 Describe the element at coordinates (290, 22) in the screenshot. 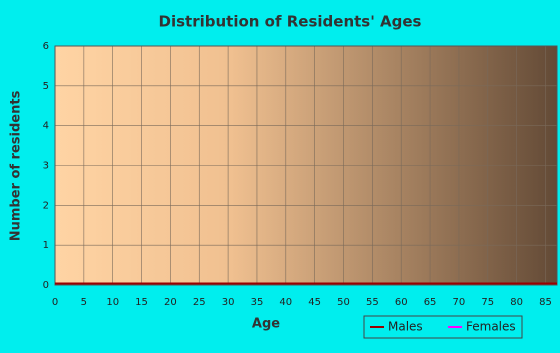

I see `chart-title: Distribution of Residents' Ages` at that location.